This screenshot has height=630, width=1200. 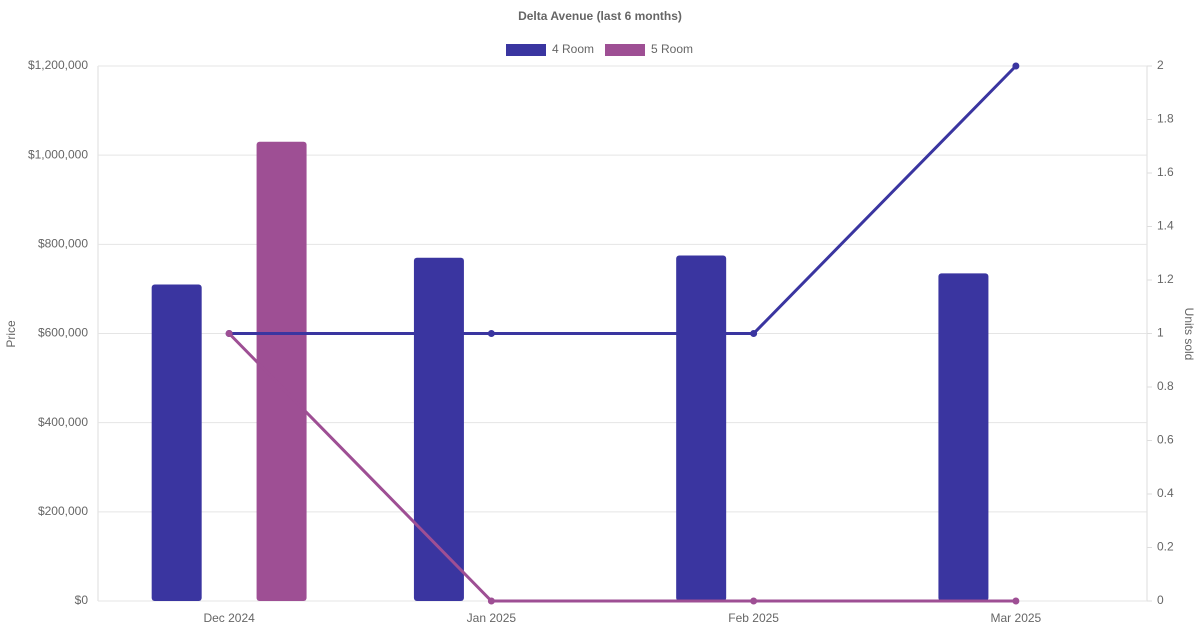 What do you see at coordinates (1165, 226) in the screenshot?
I see `y2-tick-label: 1.4` at bounding box center [1165, 226].